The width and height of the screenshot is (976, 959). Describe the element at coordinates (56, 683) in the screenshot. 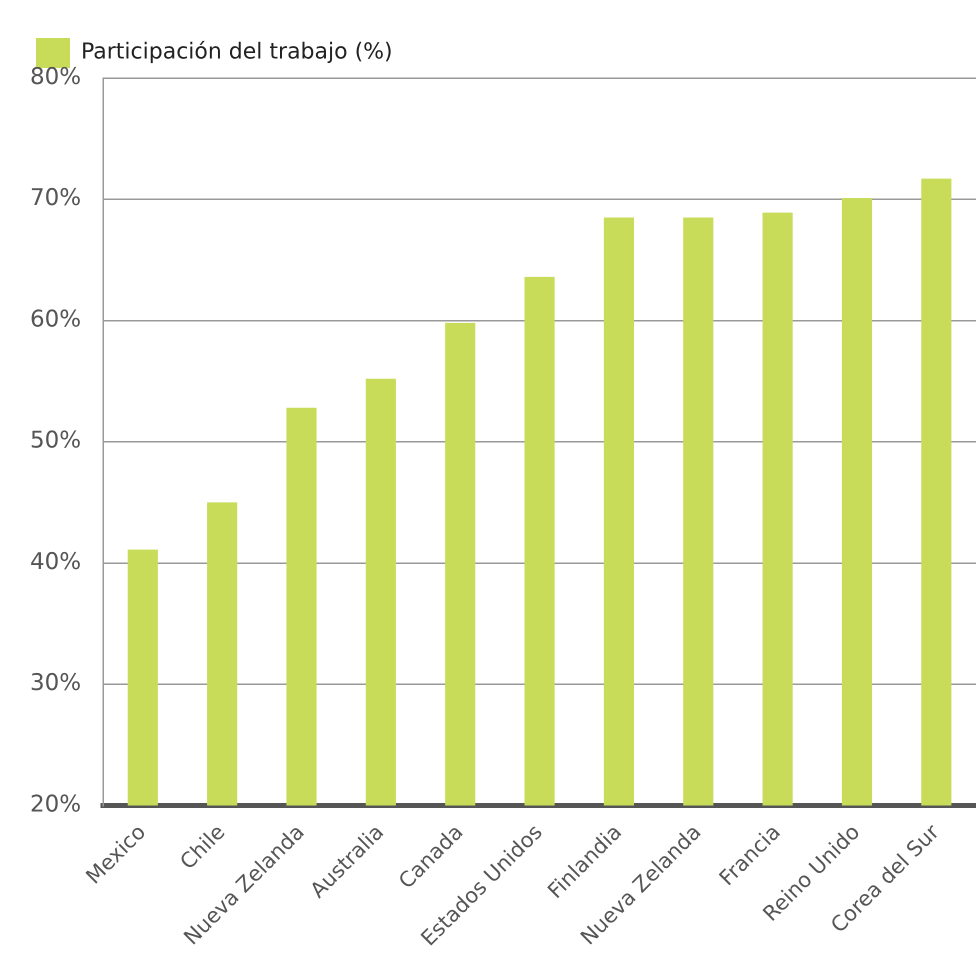

I see `y-tick-label: 30%` at that location.